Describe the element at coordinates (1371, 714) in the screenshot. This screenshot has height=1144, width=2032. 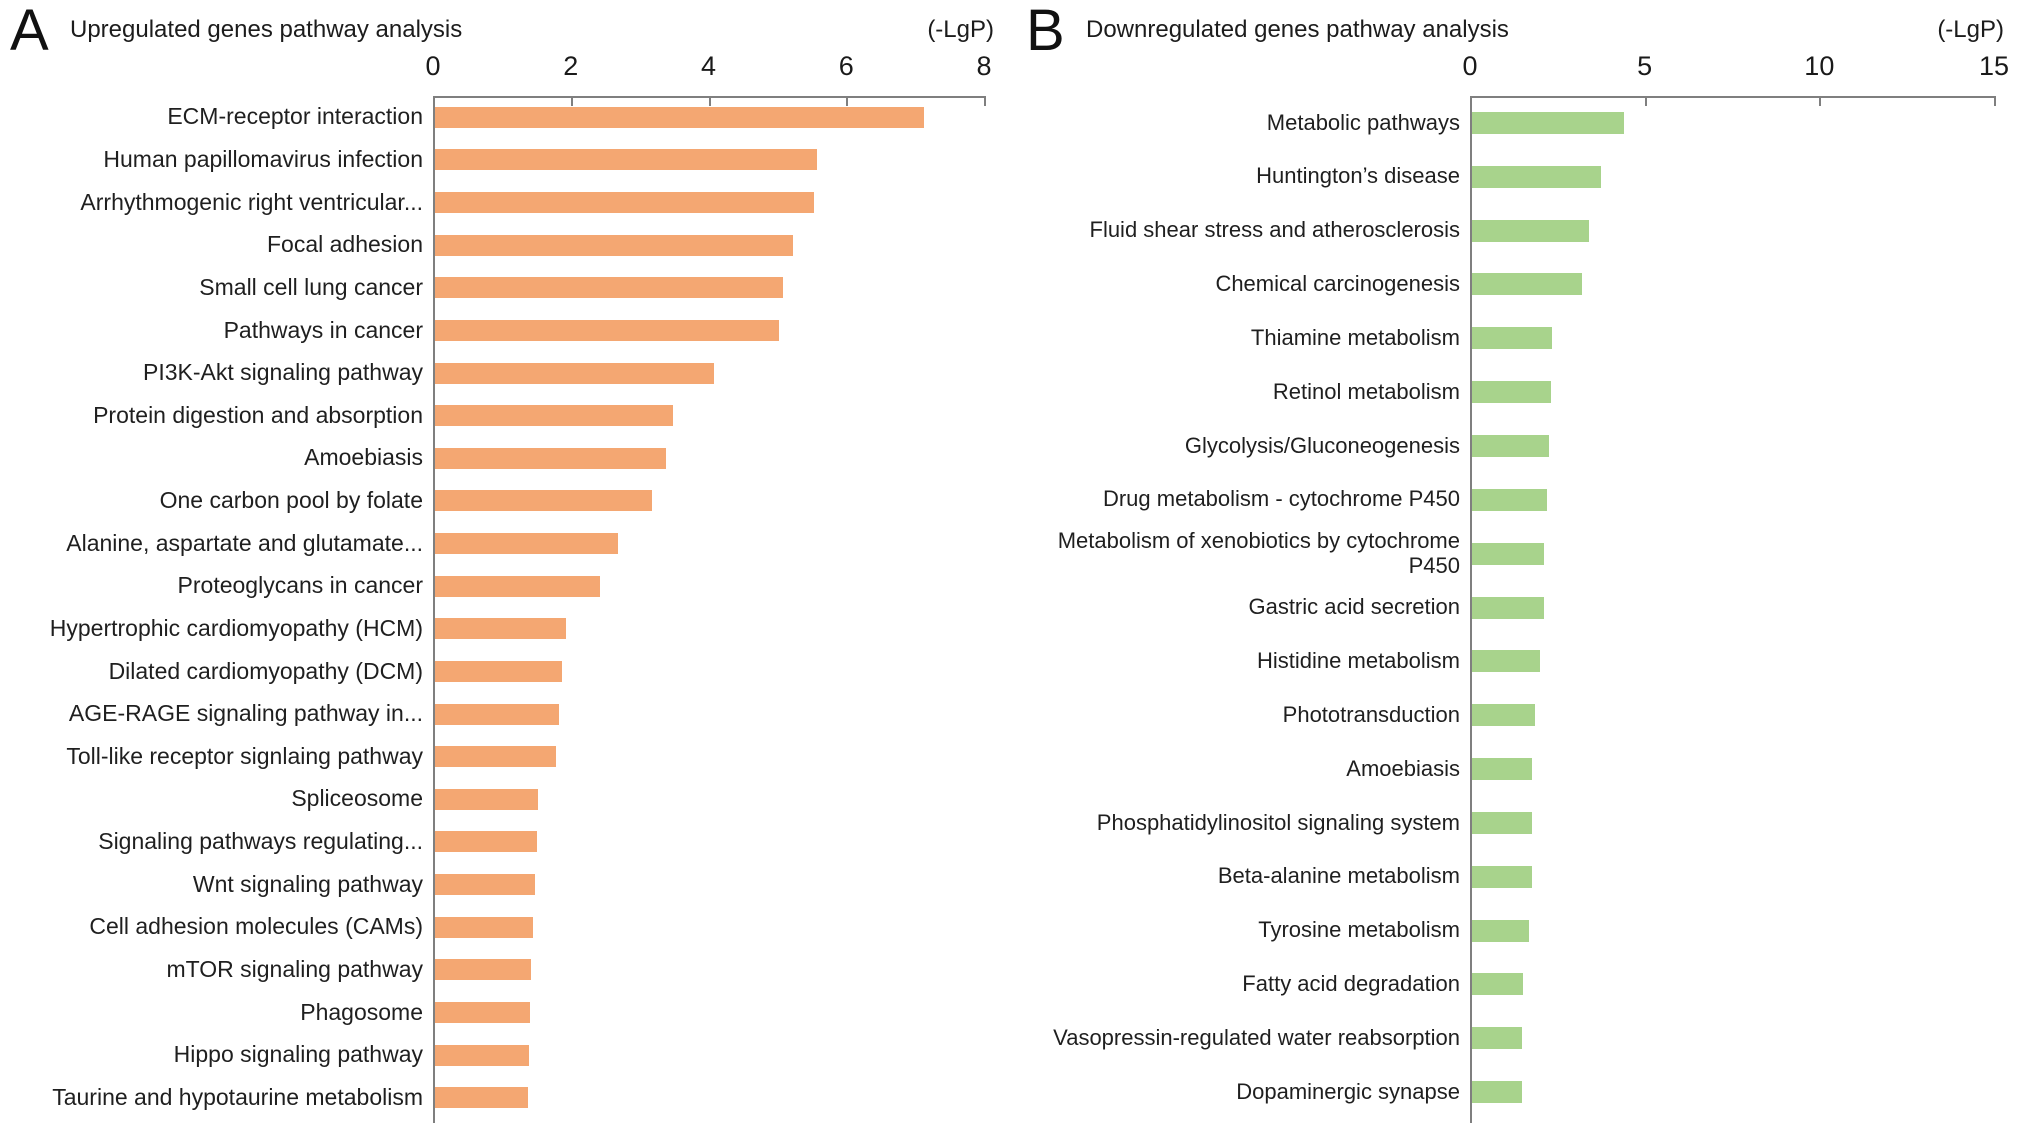
I see `category-label: Phototransduction` at that location.